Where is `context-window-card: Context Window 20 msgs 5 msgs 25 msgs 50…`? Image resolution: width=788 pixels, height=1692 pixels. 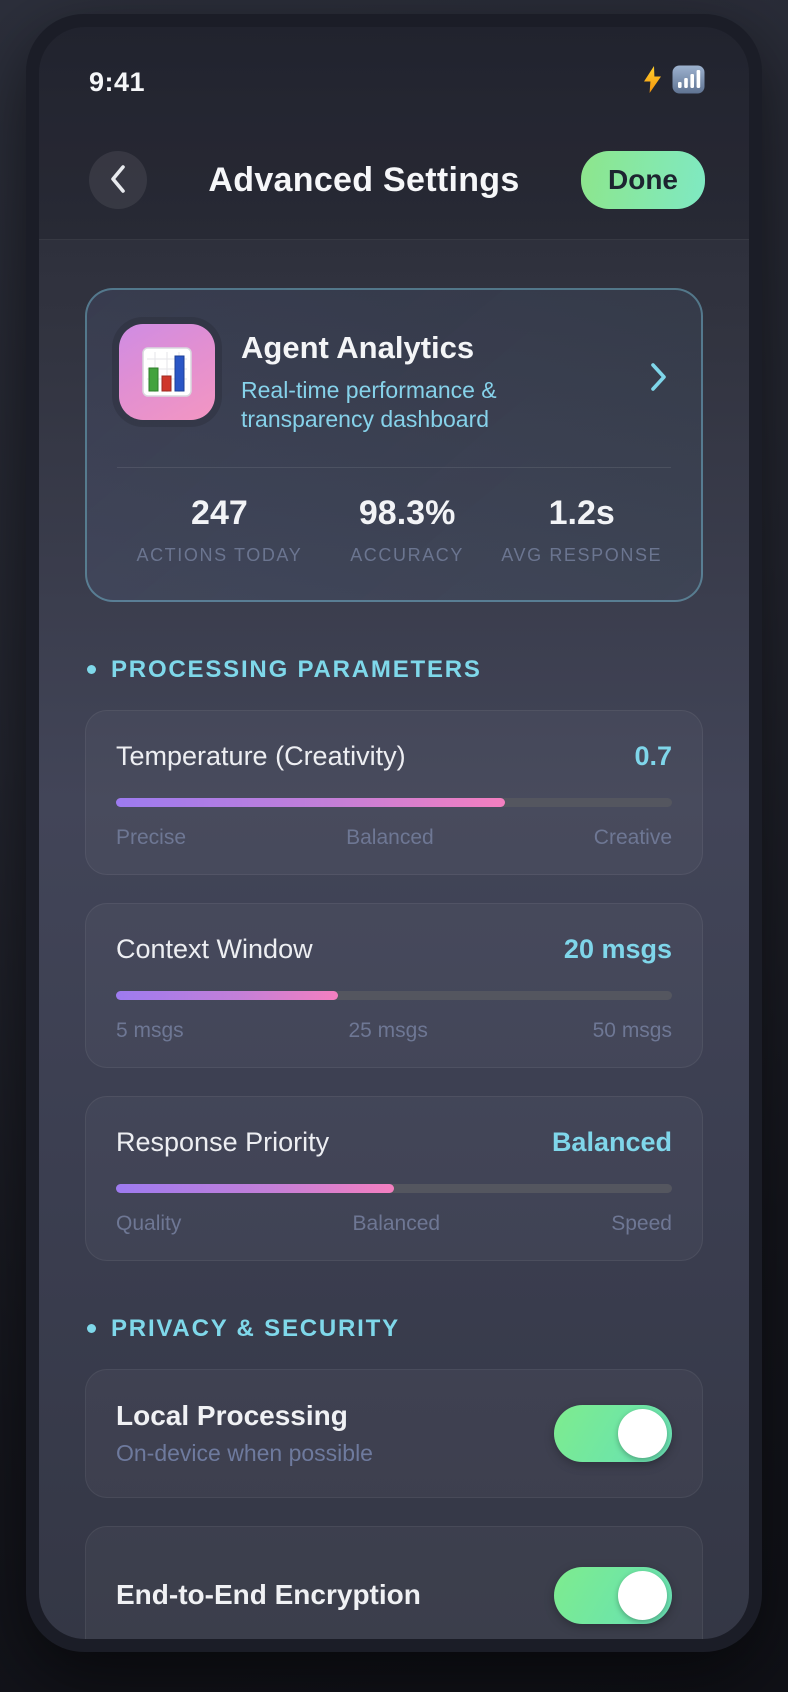
context-window-card: Context Window 20 msgs 5 msgs 25 msgs 50… is located at coordinates (394, 985).